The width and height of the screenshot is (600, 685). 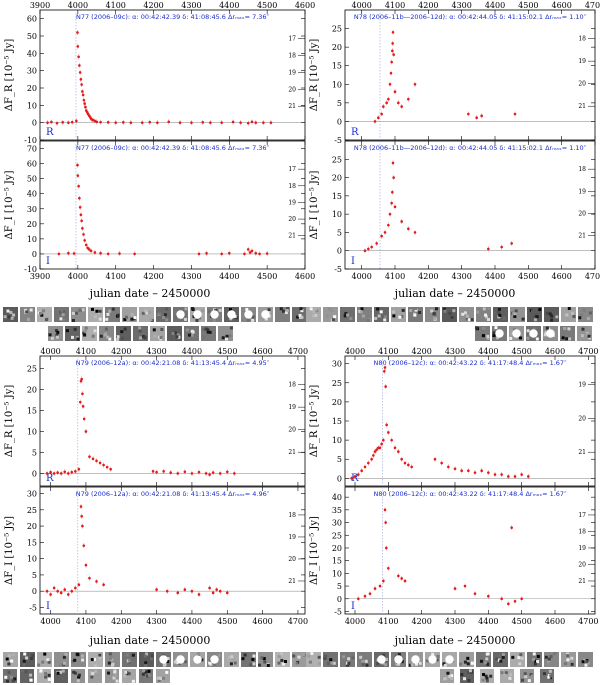 What do you see at coordinates (32, 179) in the screenshot?
I see `y-tick-label: 50` at bounding box center [32, 179].